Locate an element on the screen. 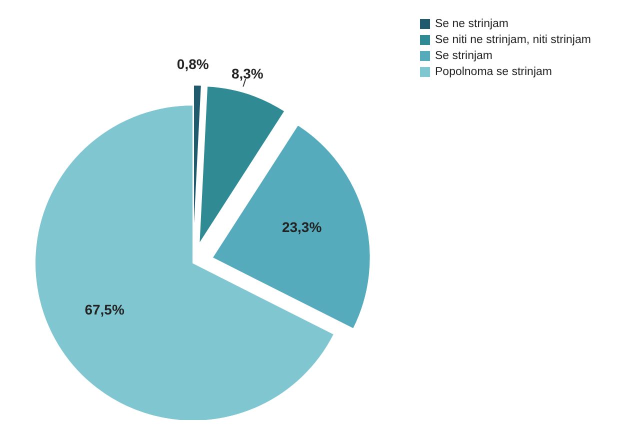  data-label: 23,3% is located at coordinates (302, 227).